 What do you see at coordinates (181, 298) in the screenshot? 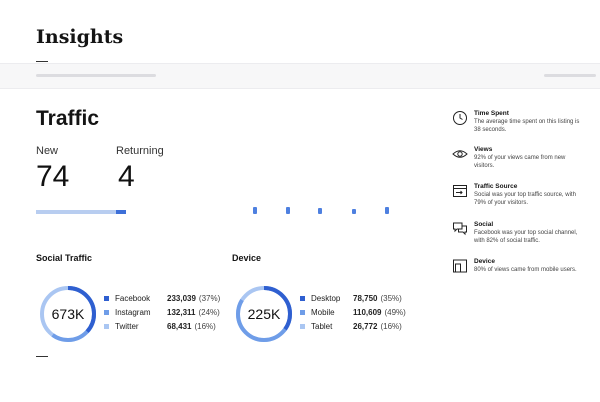
I see `legend-value: 233,039` at bounding box center [181, 298].